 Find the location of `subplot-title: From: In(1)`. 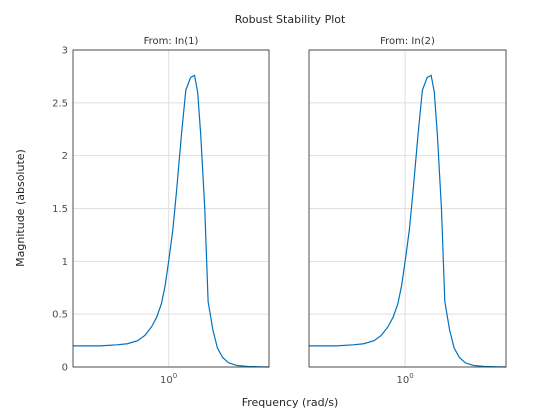

subplot-title: From: In(1) is located at coordinates (171, 41).